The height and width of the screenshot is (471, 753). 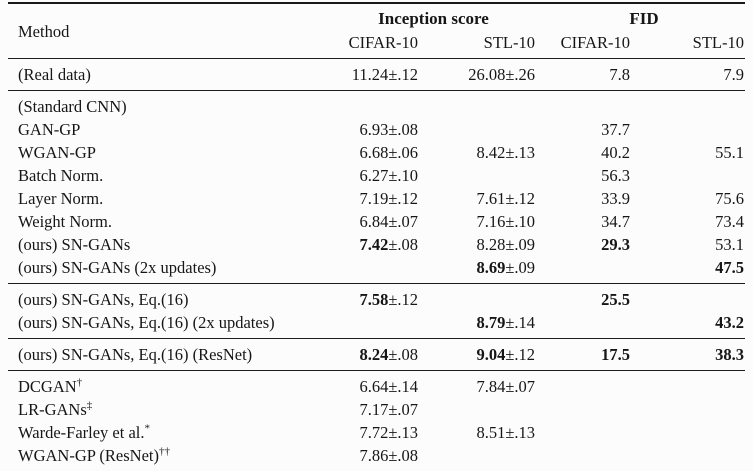 What do you see at coordinates (691, 244) in the screenshot?
I see `value-cell: 53.1` at bounding box center [691, 244].